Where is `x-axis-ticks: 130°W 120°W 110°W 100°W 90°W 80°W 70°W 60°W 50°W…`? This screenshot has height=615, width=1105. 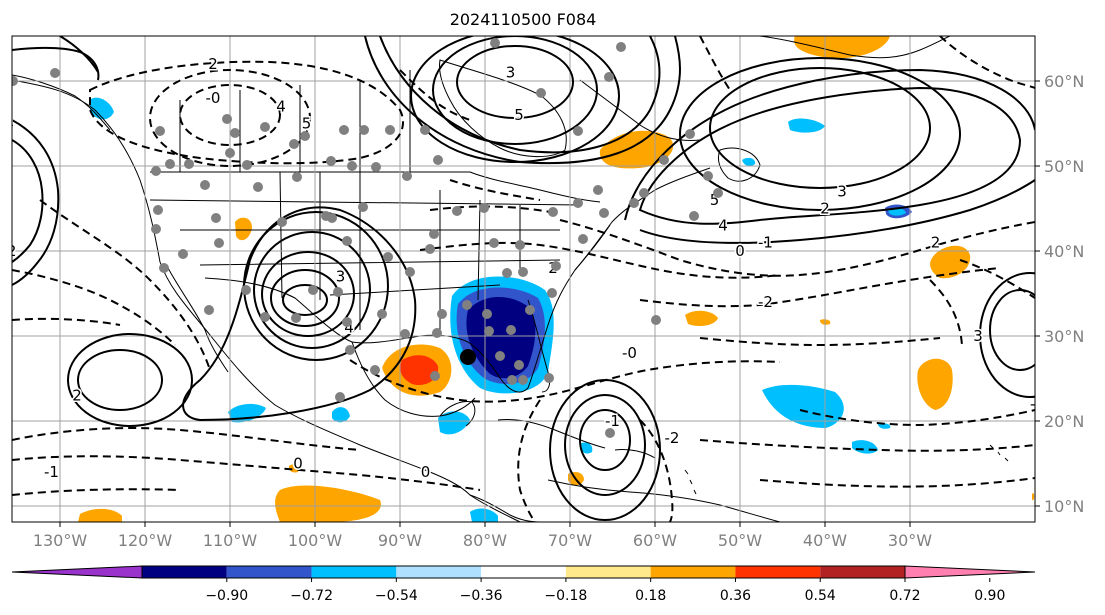 x-axis-ticks: 130°W 120°W 110°W 100°W 90°W 80°W 70°W 60°W 50°W… is located at coordinates (482, 536).